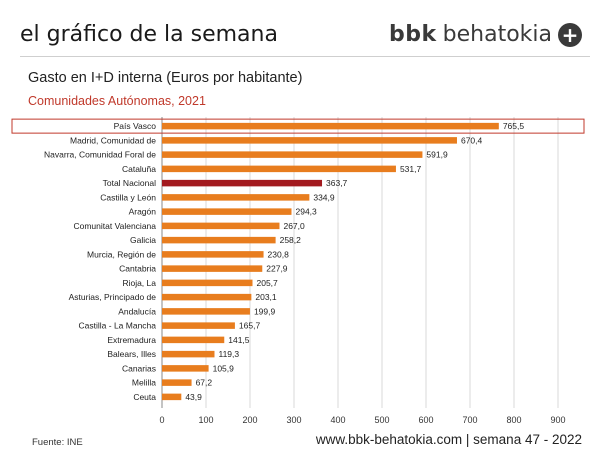 This screenshot has height=458, width=610. What do you see at coordinates (135, 126) in the screenshot?
I see `category-label: País Vasco` at bounding box center [135, 126].